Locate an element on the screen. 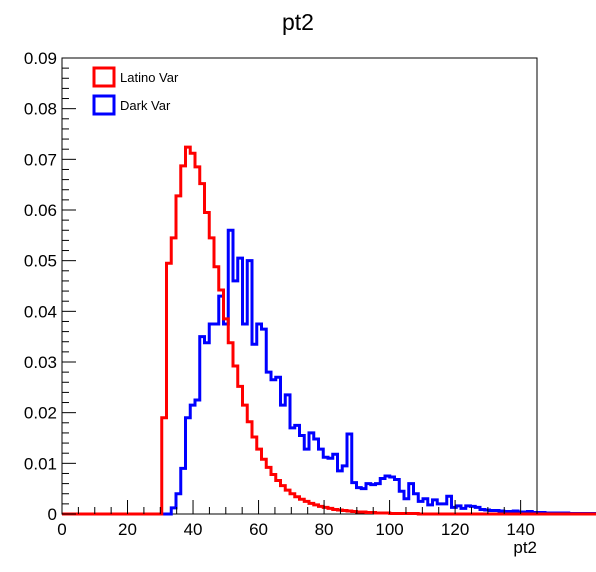 Image resolution: width=596 pixels, height=572 pixels. y-tick-label: 0.03 is located at coordinates (40, 362).